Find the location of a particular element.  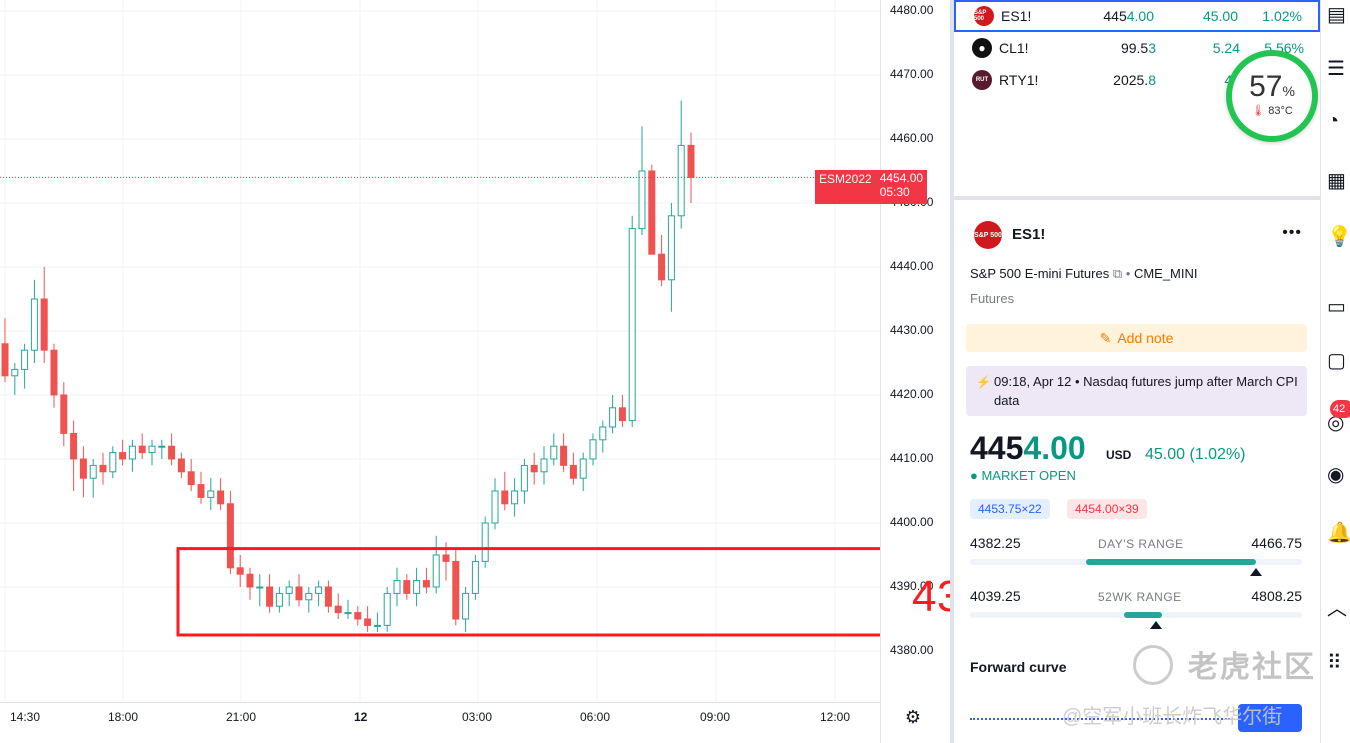

oil-drop-icon: ● is located at coordinates (982, 48).